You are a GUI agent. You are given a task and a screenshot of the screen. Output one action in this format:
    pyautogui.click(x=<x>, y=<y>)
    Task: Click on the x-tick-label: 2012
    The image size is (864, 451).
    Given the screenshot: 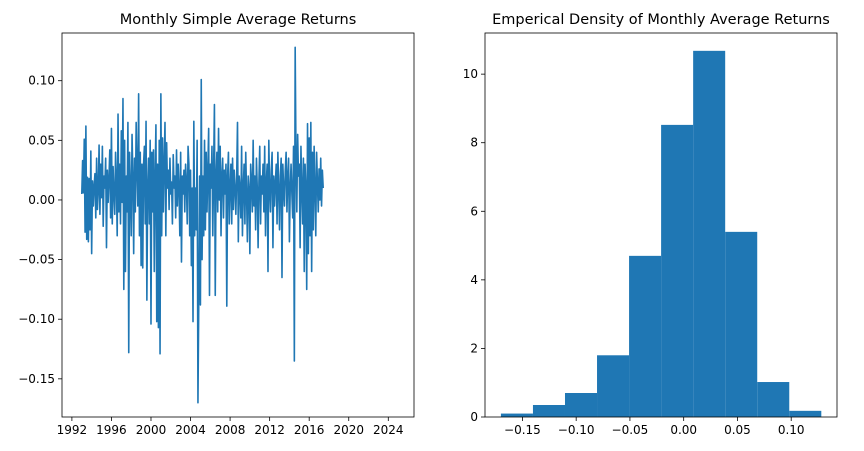 What is the action you would take?
    pyautogui.click(x=269, y=430)
    